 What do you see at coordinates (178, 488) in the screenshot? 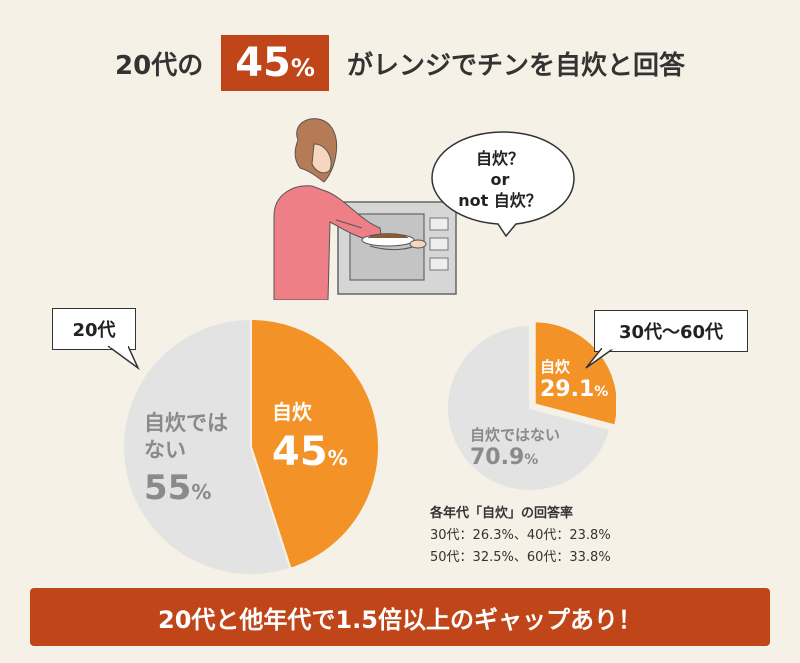
I see `pie-20s-other-value: 55%` at bounding box center [178, 488].